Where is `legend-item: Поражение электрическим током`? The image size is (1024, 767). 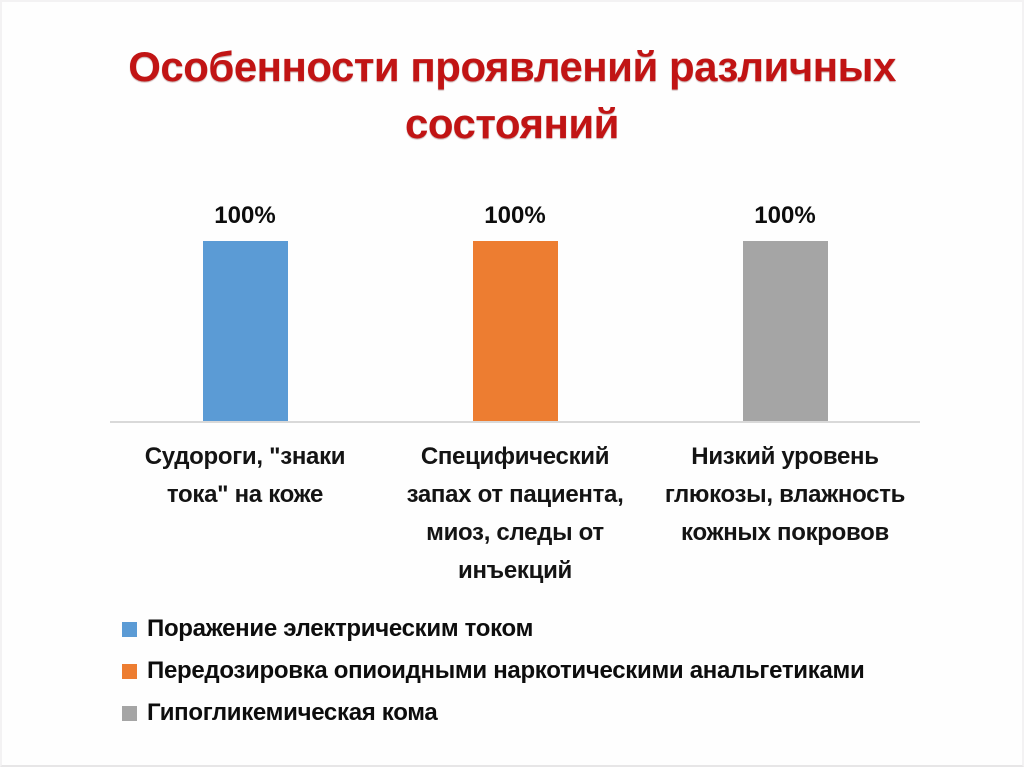 legend-item: Поражение электрическим током is located at coordinates (493, 629).